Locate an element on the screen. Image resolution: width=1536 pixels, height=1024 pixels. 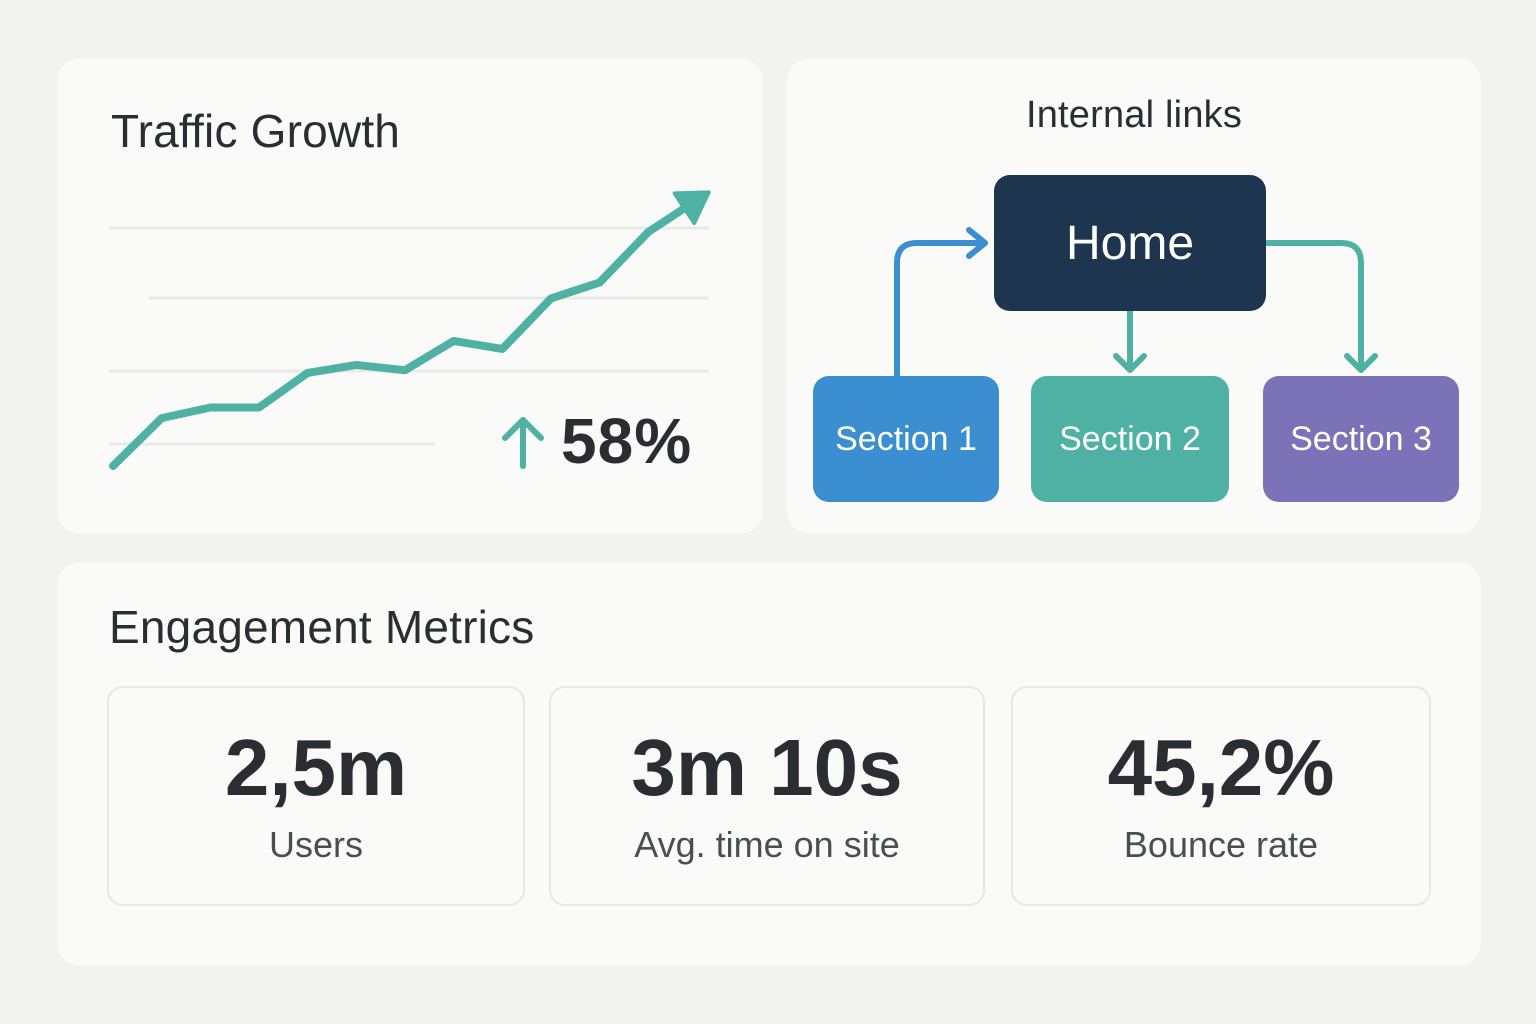
metric-bounce-rate-value: 45,2% is located at coordinates (1221, 767).